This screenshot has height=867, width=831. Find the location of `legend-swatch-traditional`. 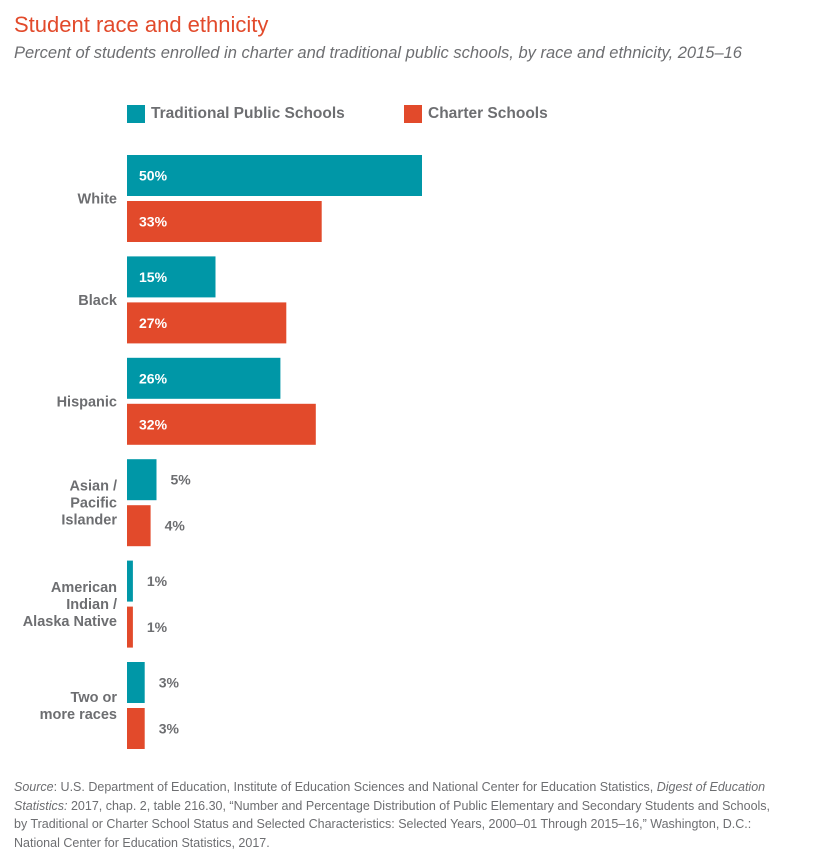

legend-swatch-traditional is located at coordinates (136, 114).